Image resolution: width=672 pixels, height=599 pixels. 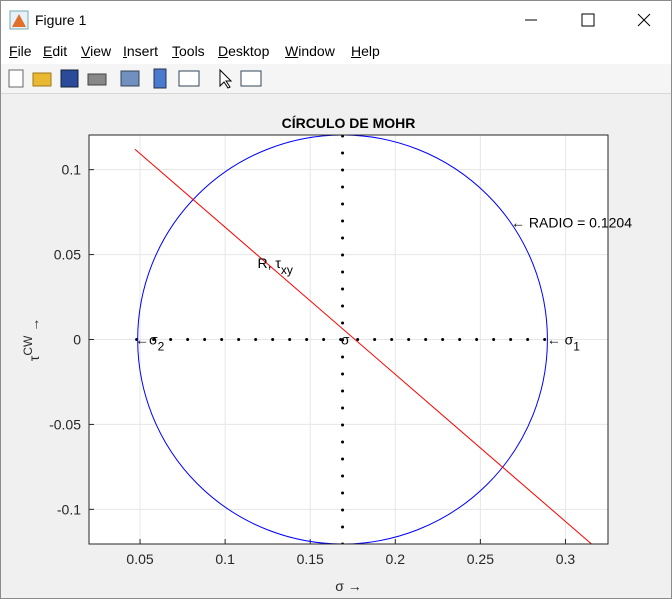 What do you see at coordinates (349, 123) in the screenshot?
I see `chart-title: CÍRCULO DE MOHR` at bounding box center [349, 123].